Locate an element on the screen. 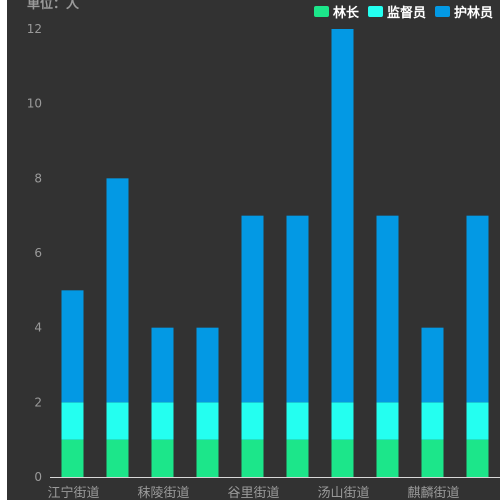 This screenshot has height=500, width=500. legend-label-forest-chief: 林长 is located at coordinates (346, 13).